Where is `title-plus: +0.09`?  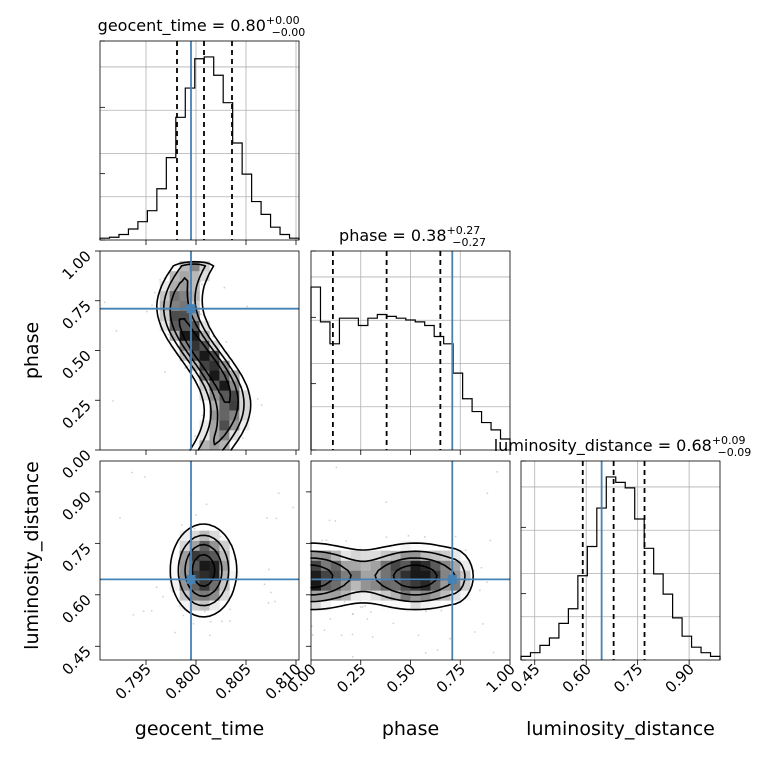
title-plus: +0.09 is located at coordinates (729, 440).